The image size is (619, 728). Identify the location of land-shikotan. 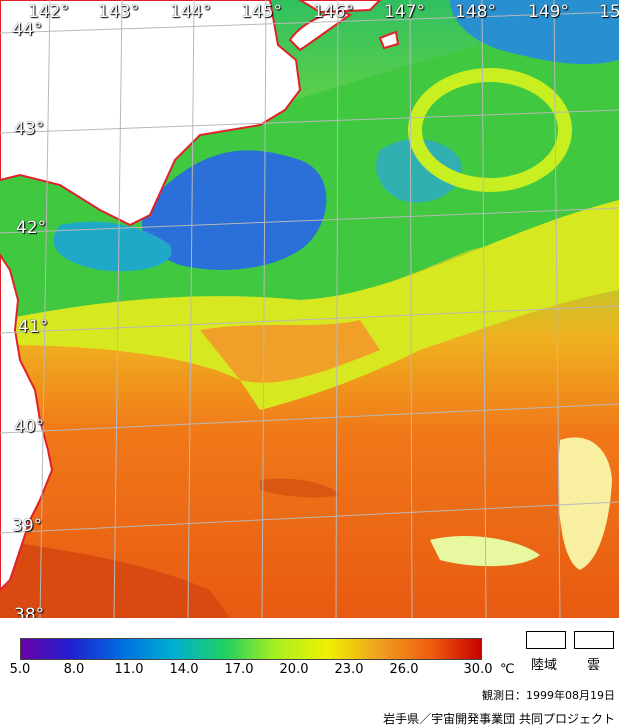
(389, 40).